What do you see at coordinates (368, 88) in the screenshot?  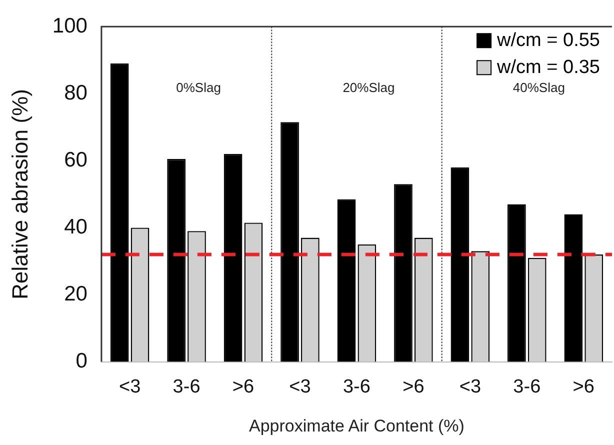 I see `annotation: 20%Slag` at bounding box center [368, 88].